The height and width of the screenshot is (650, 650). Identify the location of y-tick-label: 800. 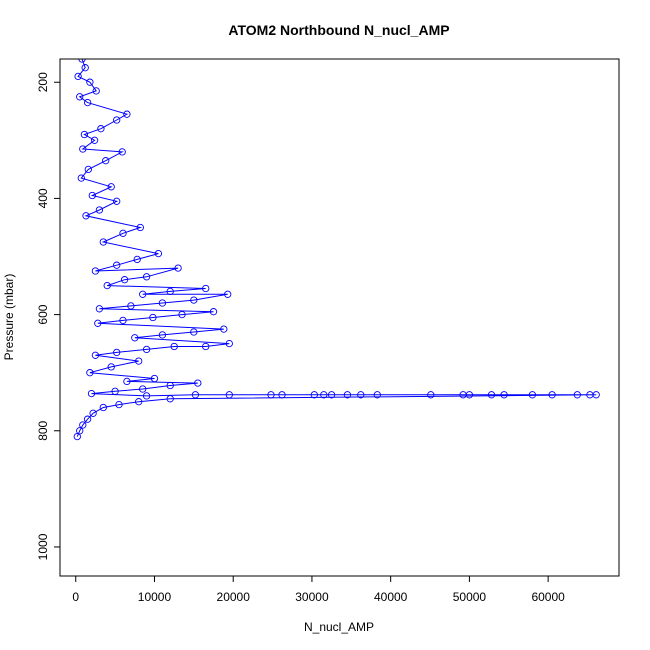
(43, 430).